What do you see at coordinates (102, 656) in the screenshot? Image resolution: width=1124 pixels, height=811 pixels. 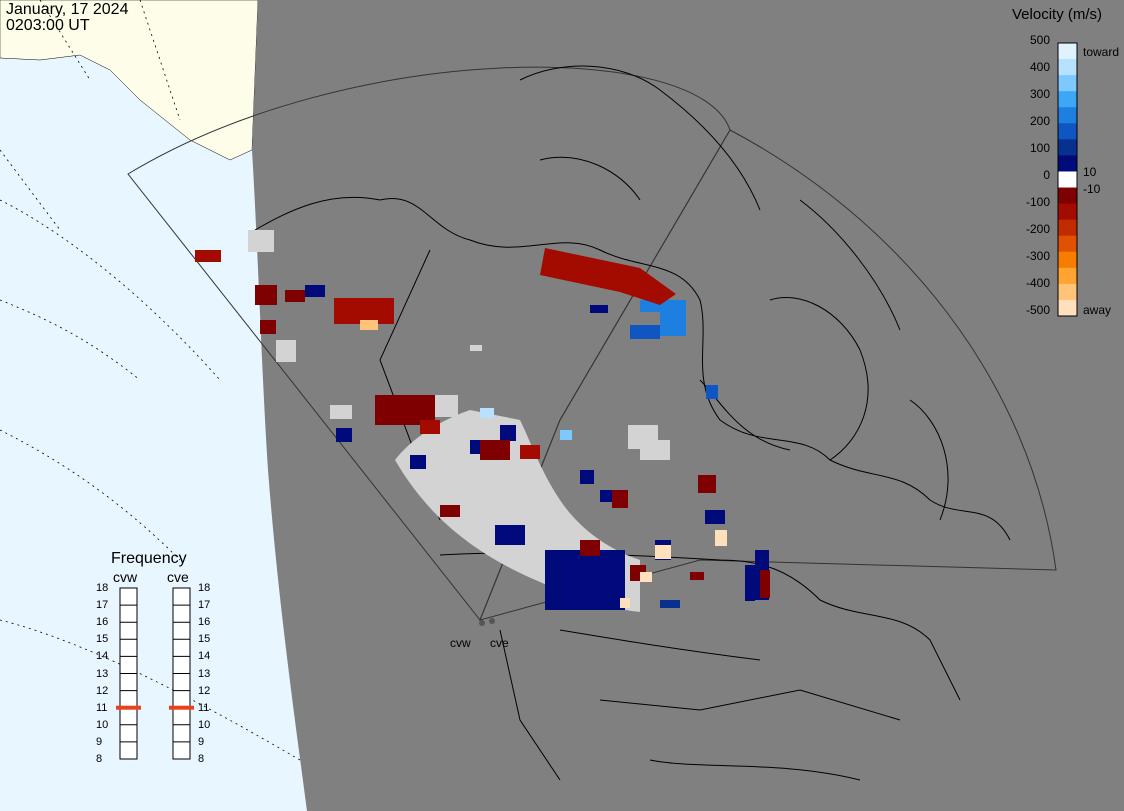 I see `cvw-frequency-tick-label: 14` at bounding box center [102, 656].